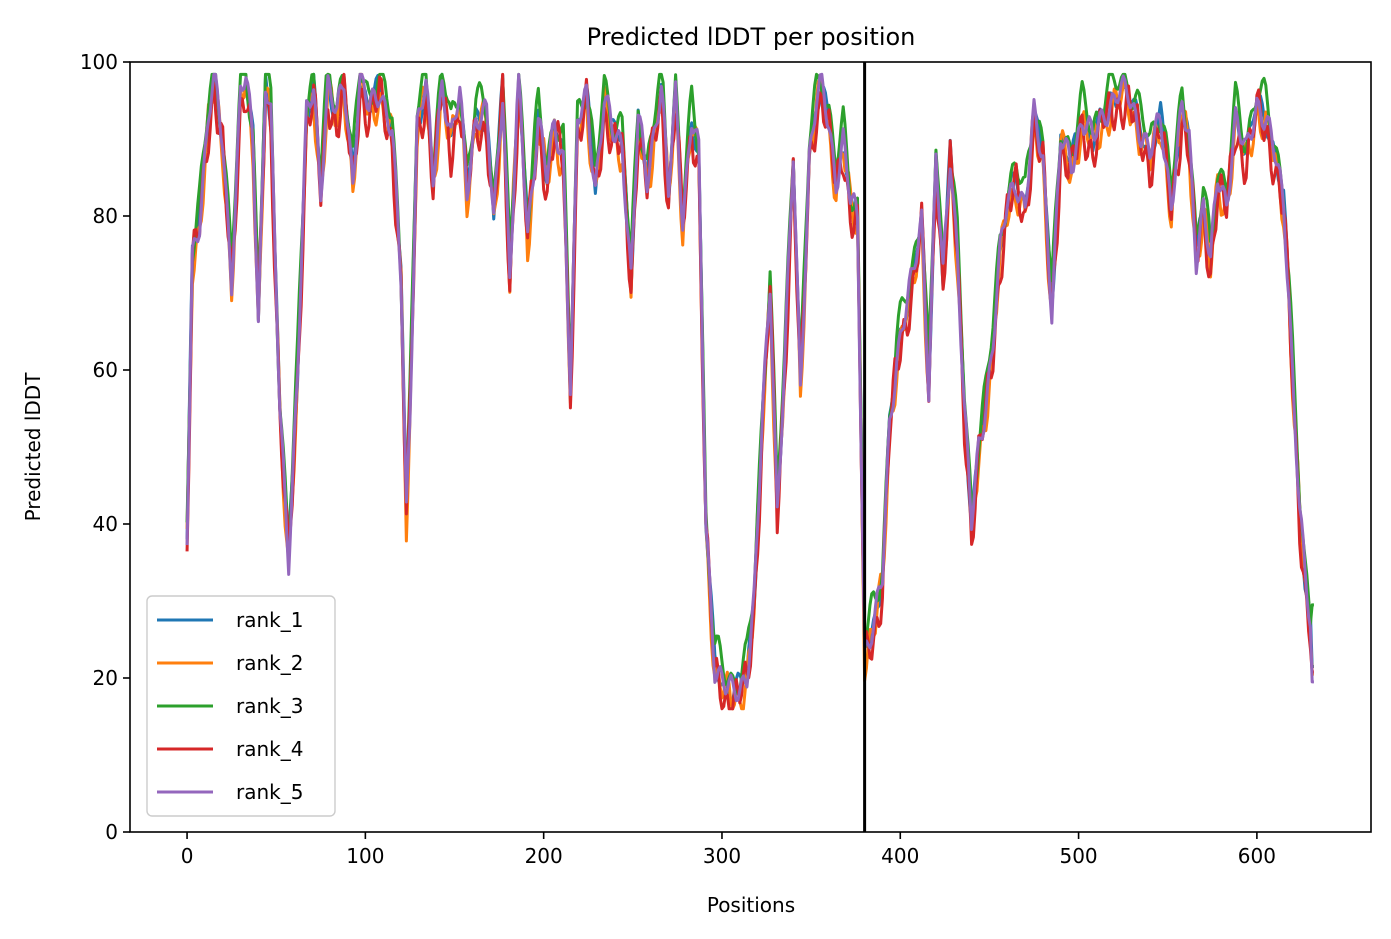 The width and height of the screenshot is (1391, 939). Describe the element at coordinates (751, 37) in the screenshot. I see `chart-title: Predicted lDDT per position` at that location.